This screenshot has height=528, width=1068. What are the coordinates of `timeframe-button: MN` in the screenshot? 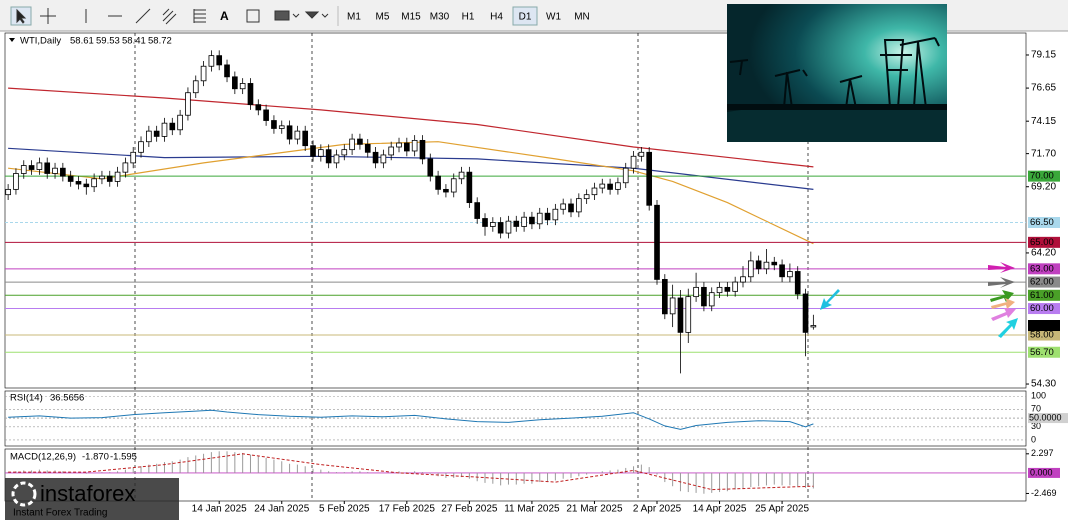 It's located at (582, 17).